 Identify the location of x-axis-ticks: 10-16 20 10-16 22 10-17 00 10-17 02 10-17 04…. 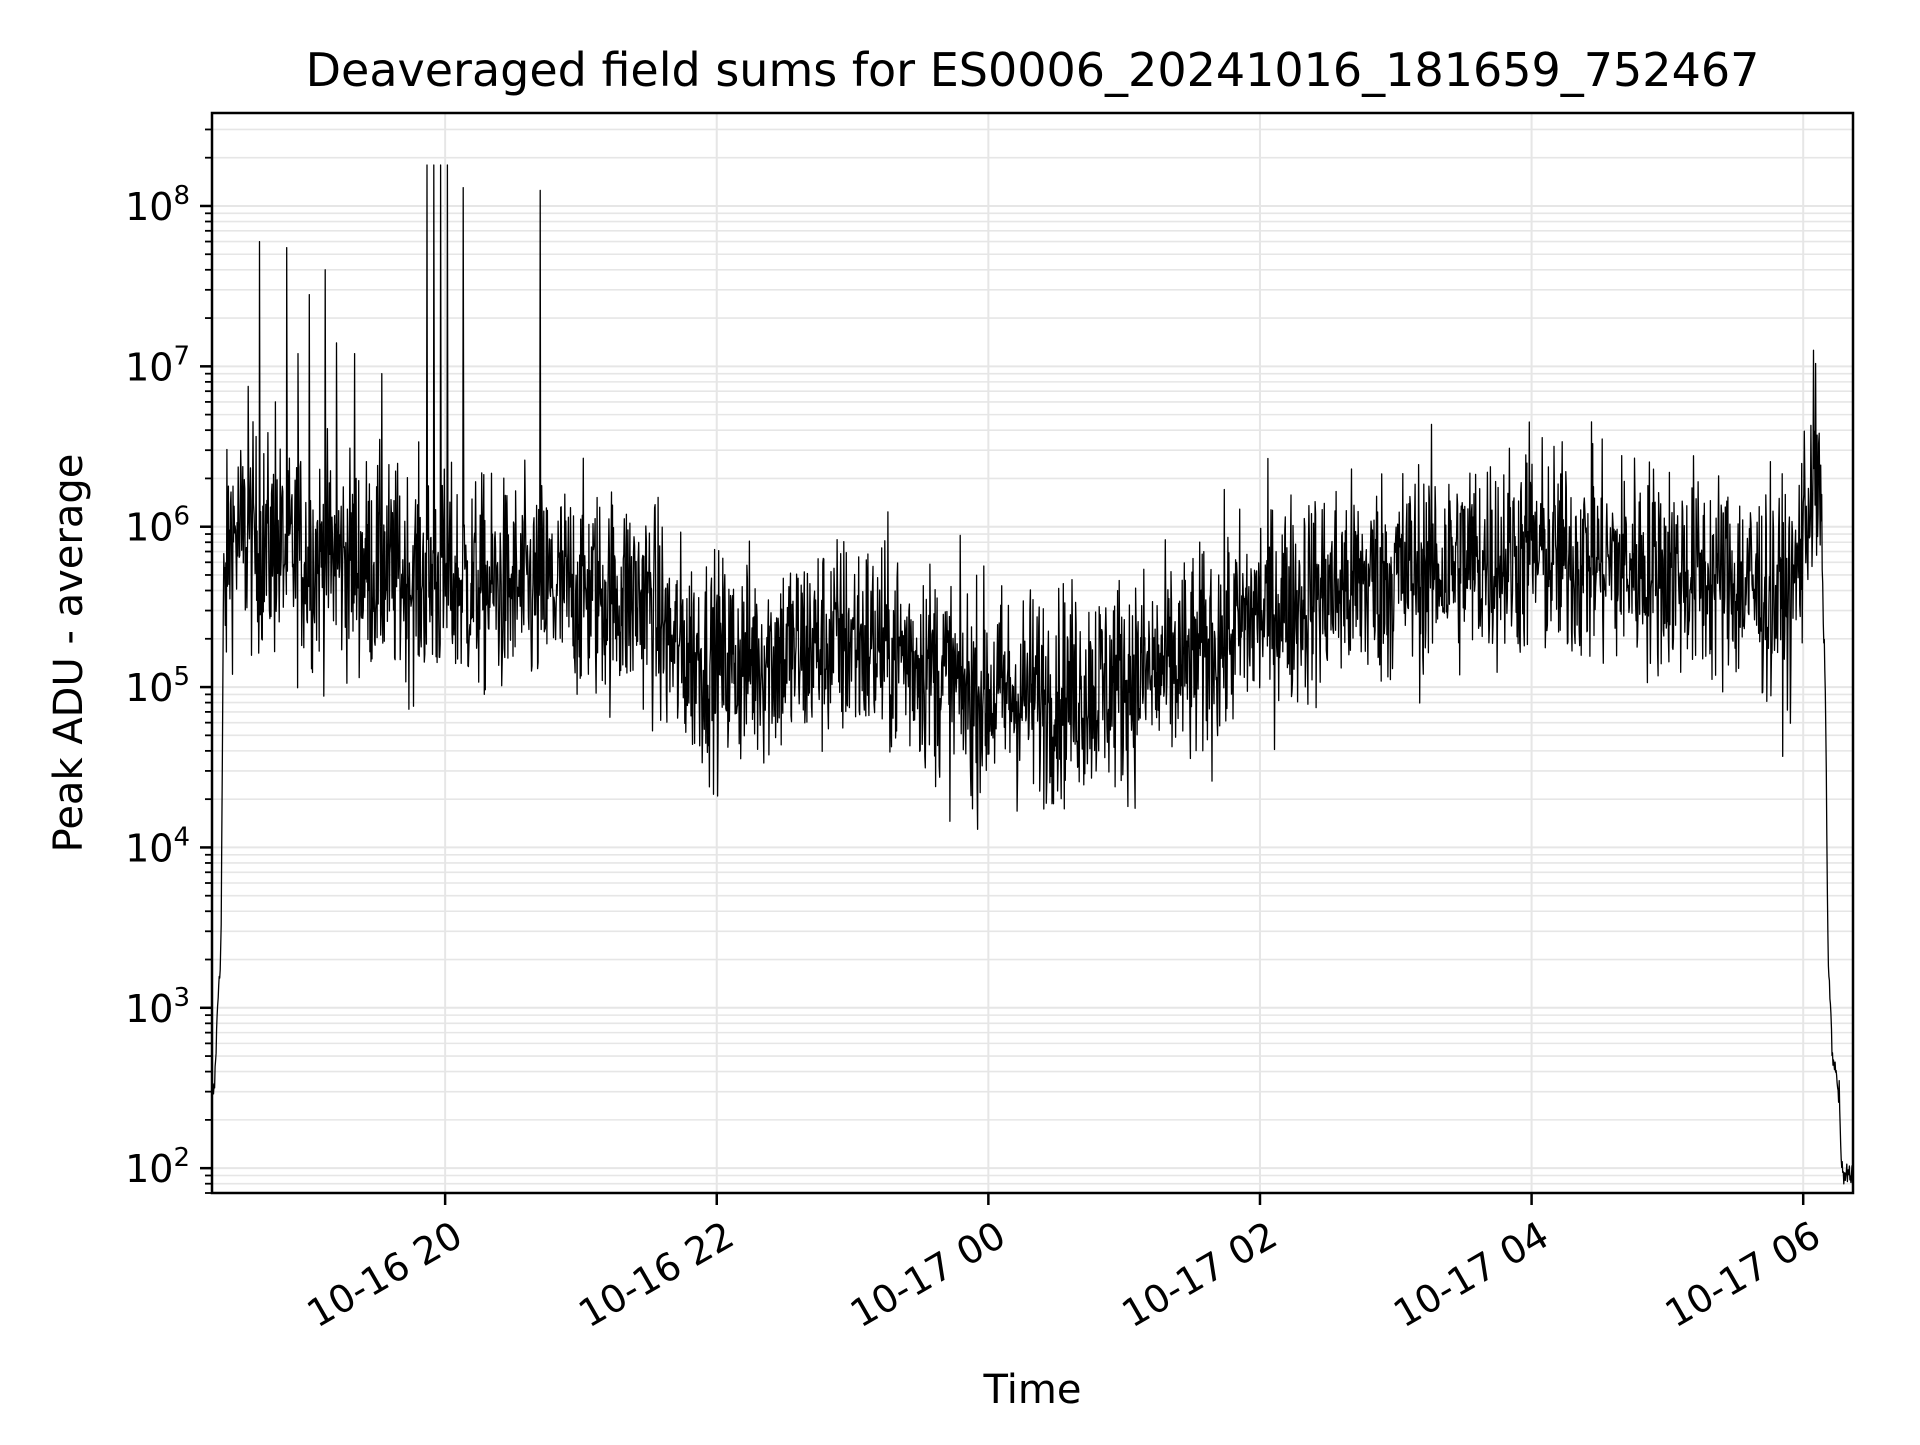
(1064, 1264).